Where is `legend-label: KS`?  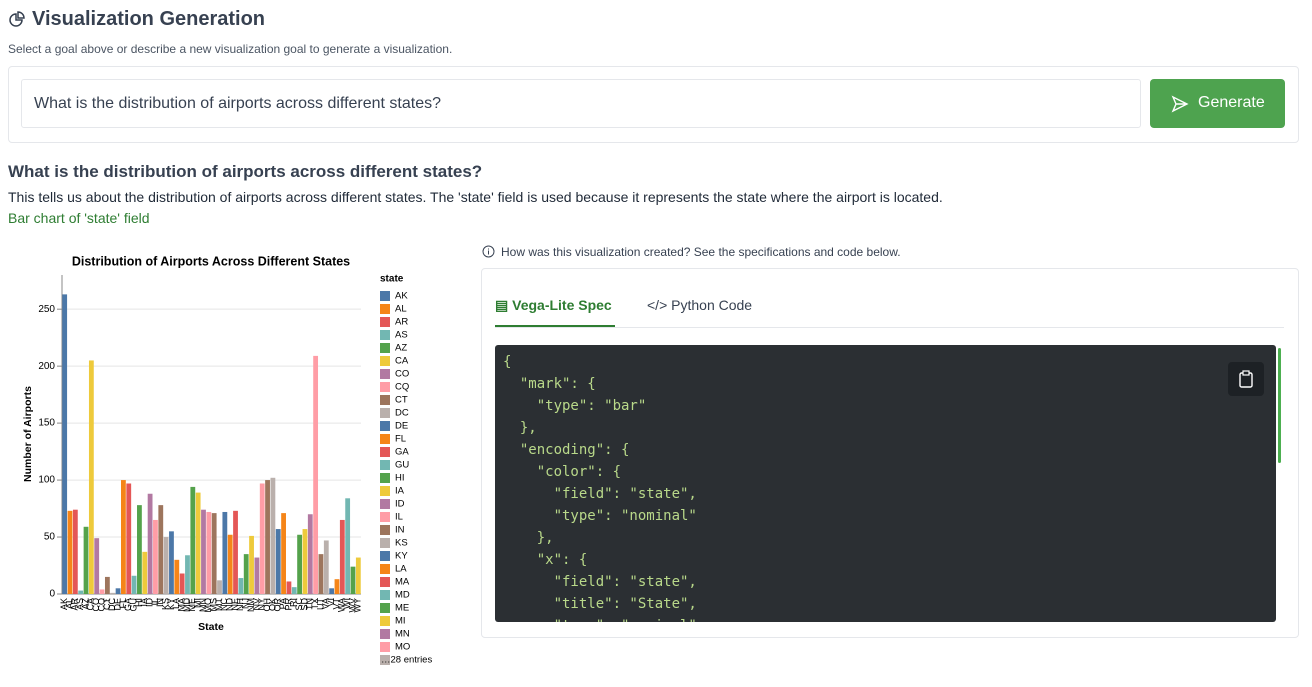
legend-label: KS is located at coordinates (401, 543).